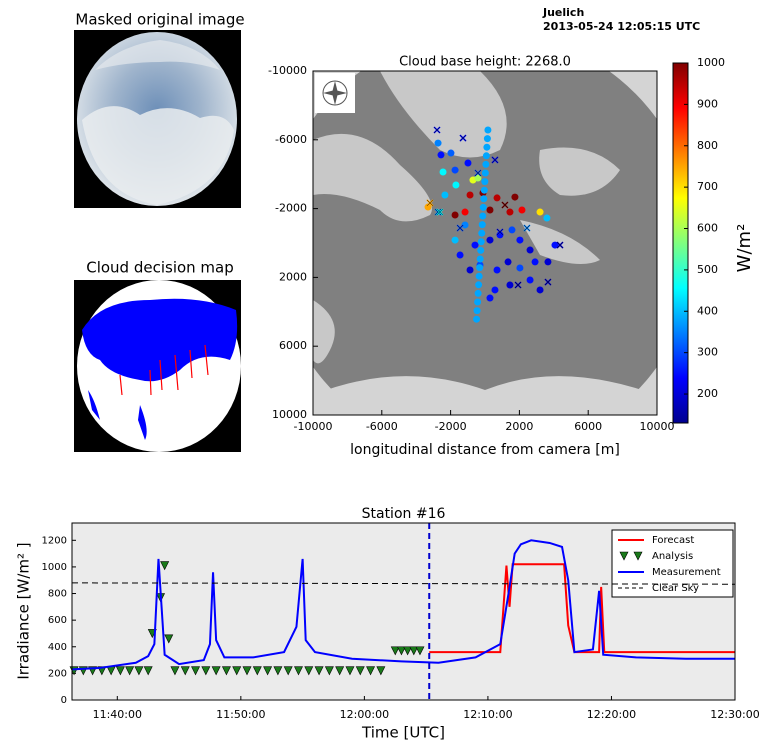 The image size is (767, 742). What do you see at coordinates (707, 145) in the screenshot?
I see `colorbar-tick-label: 800` at bounding box center [707, 145].